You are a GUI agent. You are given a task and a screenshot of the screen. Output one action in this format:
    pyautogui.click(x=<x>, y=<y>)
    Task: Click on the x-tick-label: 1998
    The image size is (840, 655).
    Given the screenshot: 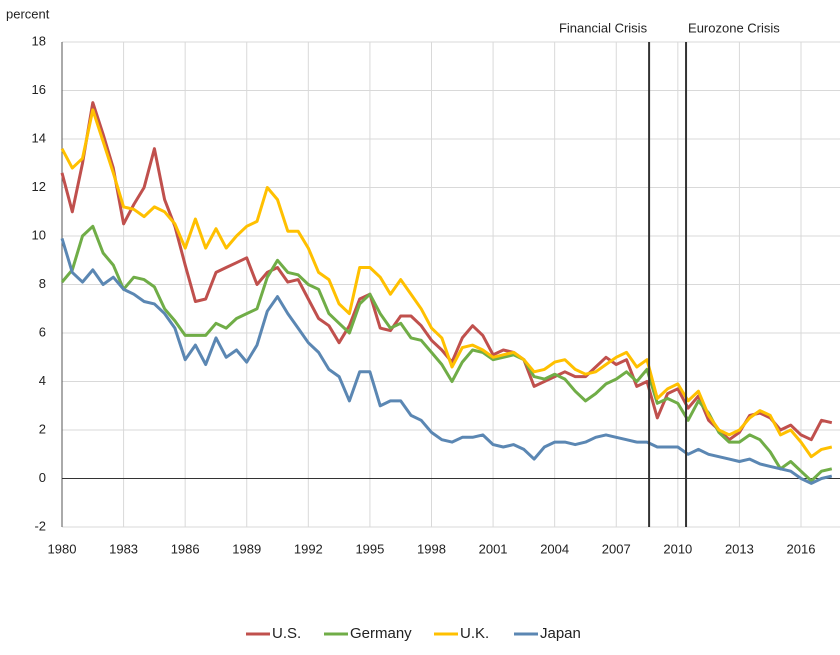 What is the action you would take?
    pyautogui.click(x=431, y=548)
    